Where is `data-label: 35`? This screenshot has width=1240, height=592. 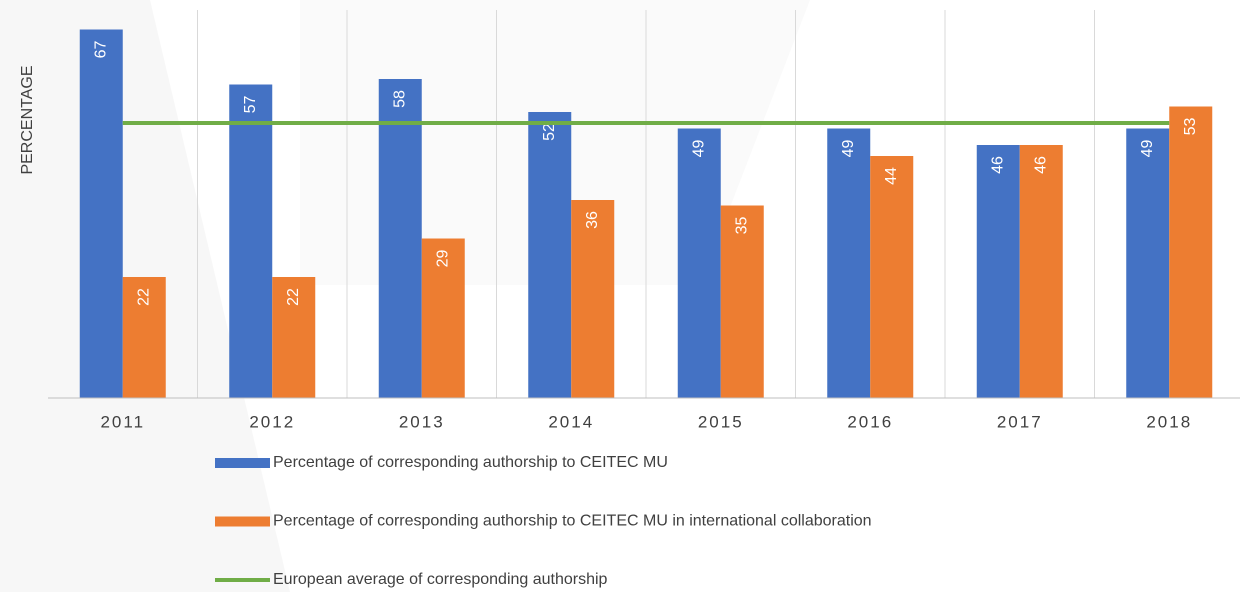 data-label: 35 is located at coordinates (741, 226).